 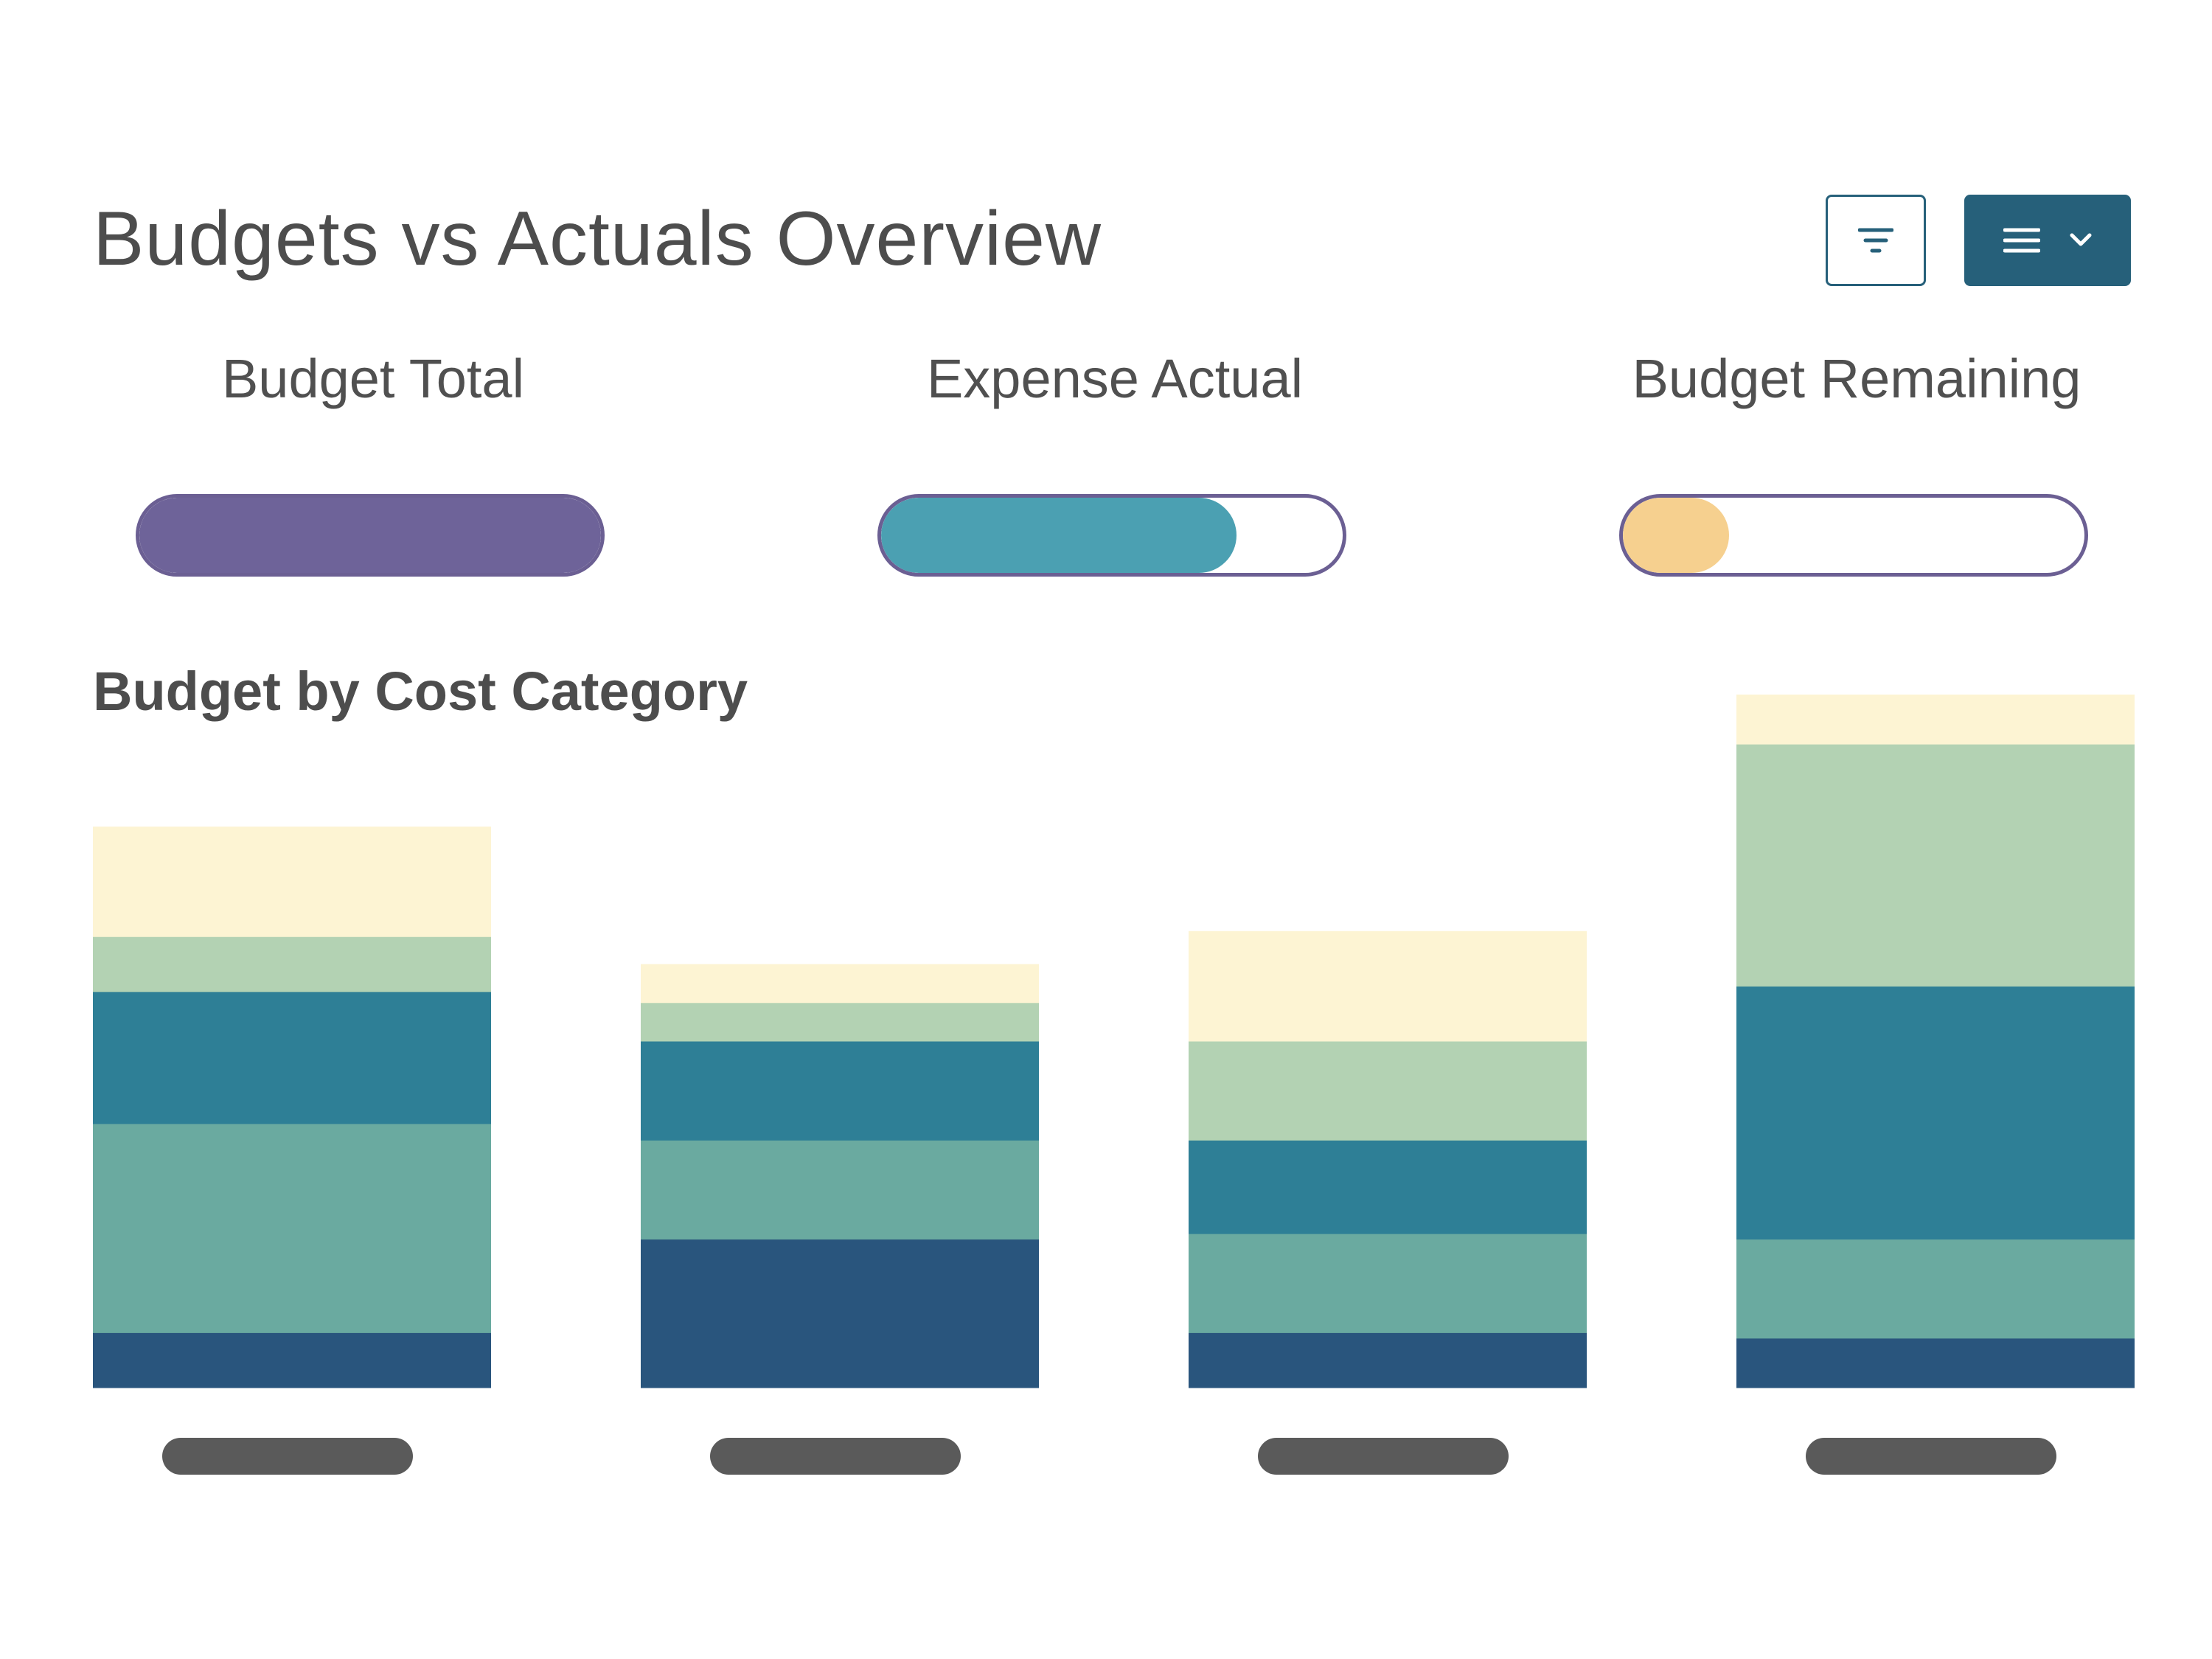 I want to click on hamburger-menu-icon, so click(x=2021, y=240).